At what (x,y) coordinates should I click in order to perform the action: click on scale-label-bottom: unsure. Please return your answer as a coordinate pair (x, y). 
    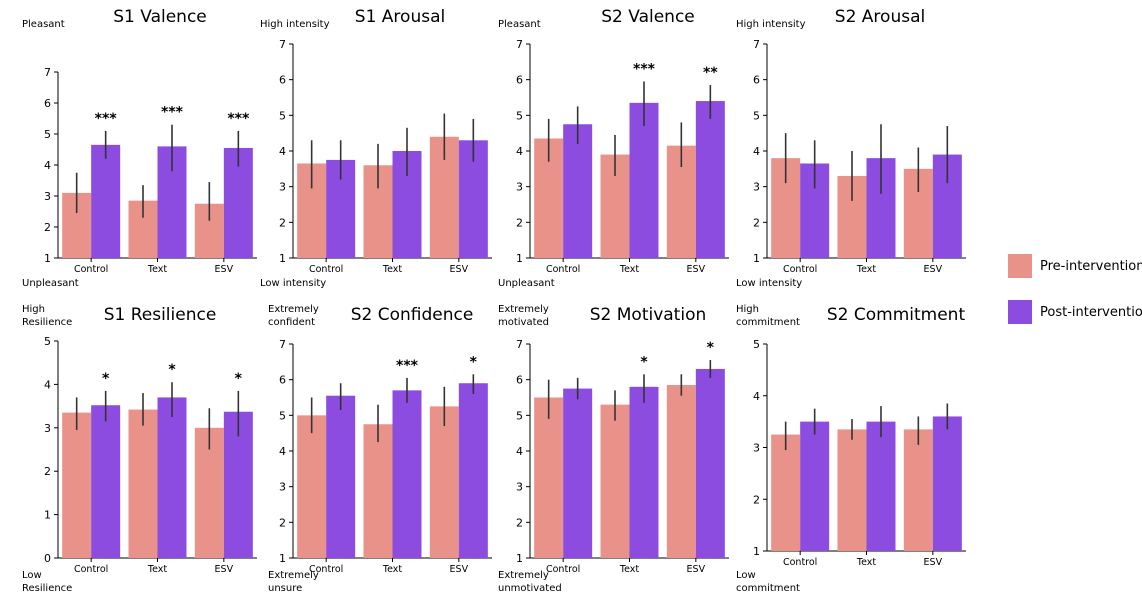
    Looking at the image, I should click on (285, 588).